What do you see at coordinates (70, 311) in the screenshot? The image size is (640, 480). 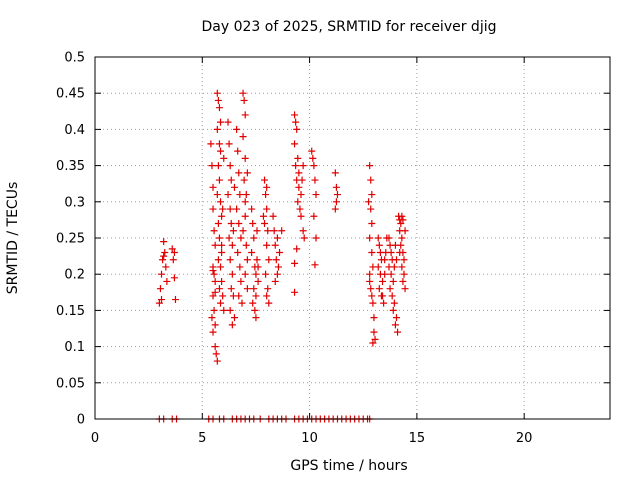 I see `y-tick-label: 0.15` at bounding box center [70, 311].